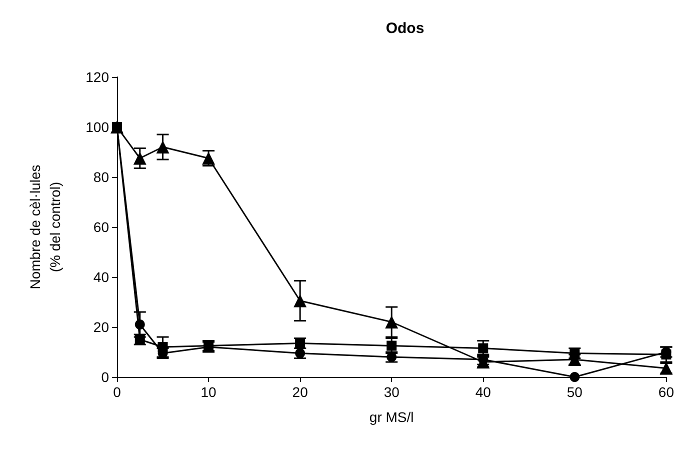 The height and width of the screenshot is (450, 685). Describe the element at coordinates (101, 327) in the screenshot. I see `y-tick-label: 20` at that location.